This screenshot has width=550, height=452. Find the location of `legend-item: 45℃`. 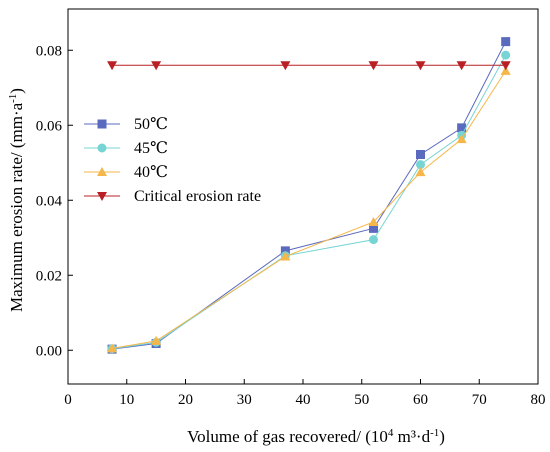

legend-item: 45℃ is located at coordinates (126, 148).